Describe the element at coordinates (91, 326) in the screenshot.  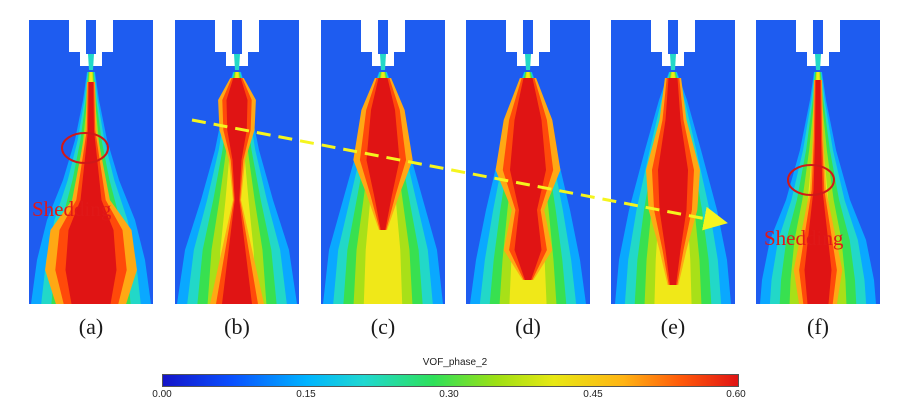
I see `panel-label-a: (a)` at that location.